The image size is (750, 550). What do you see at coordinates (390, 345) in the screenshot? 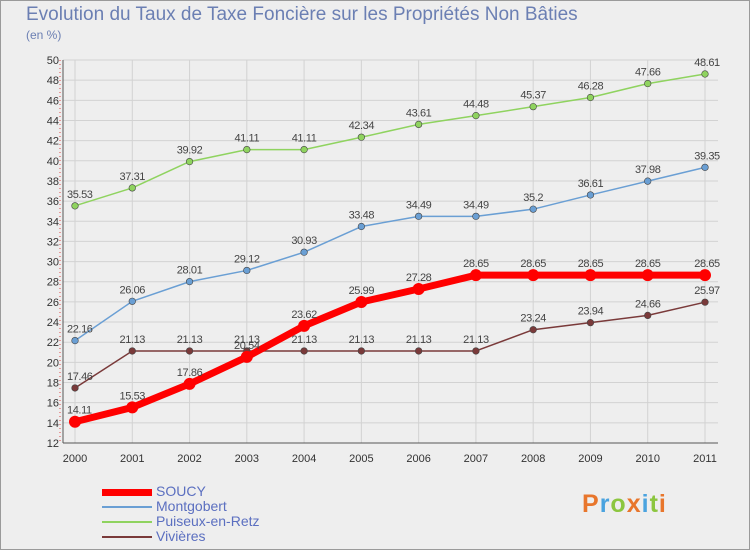
I see `series-line-vivières` at bounding box center [390, 345].